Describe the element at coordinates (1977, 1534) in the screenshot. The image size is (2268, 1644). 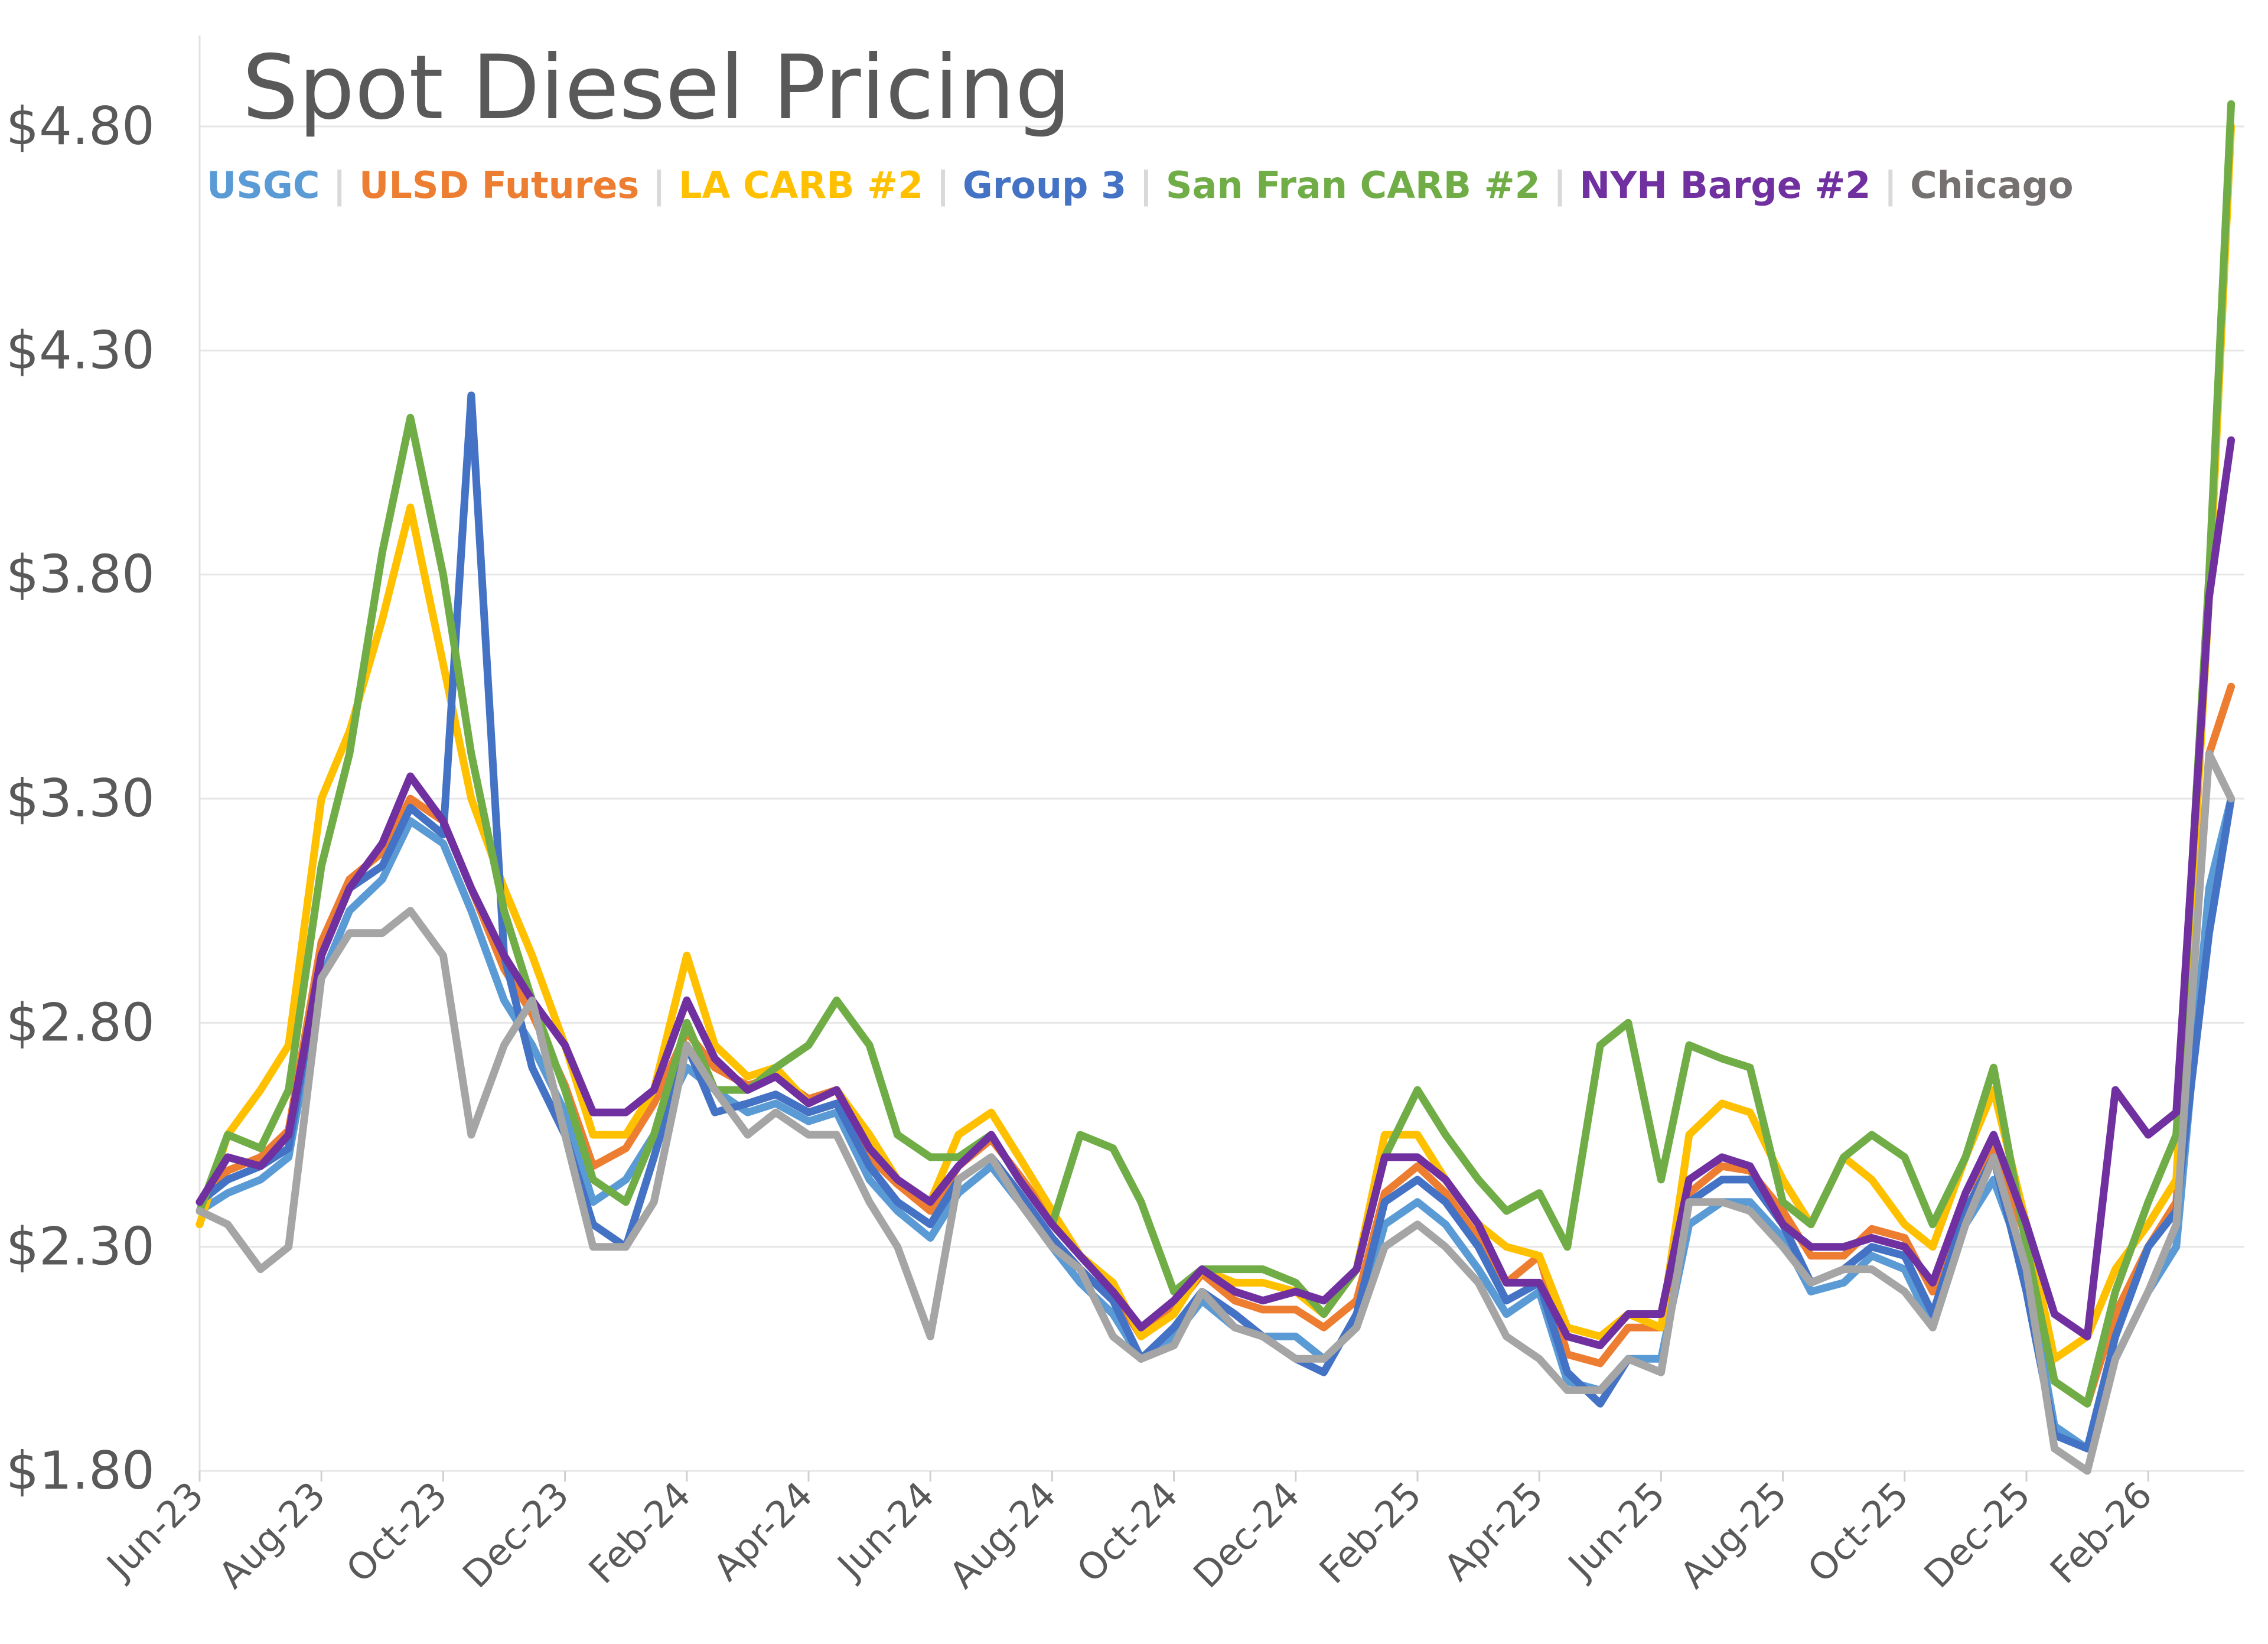
I see `x-tick-label: Dec-25` at that location.